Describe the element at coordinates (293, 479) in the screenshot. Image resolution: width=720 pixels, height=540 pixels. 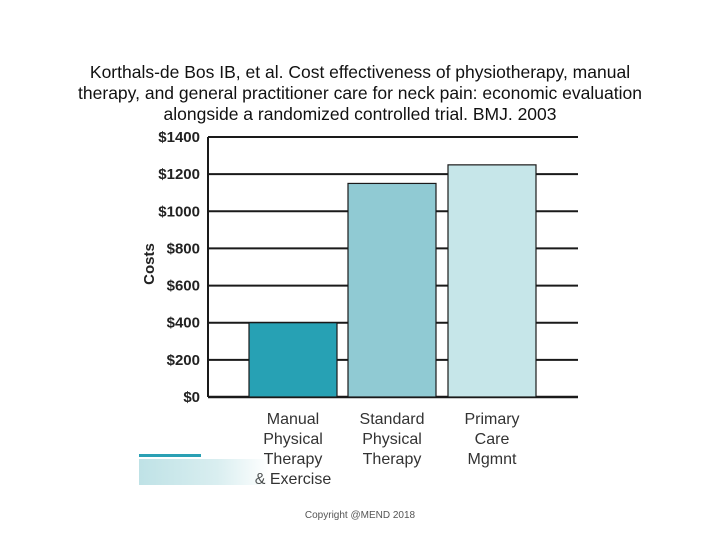
I see `category-label: & Exercise` at that location.